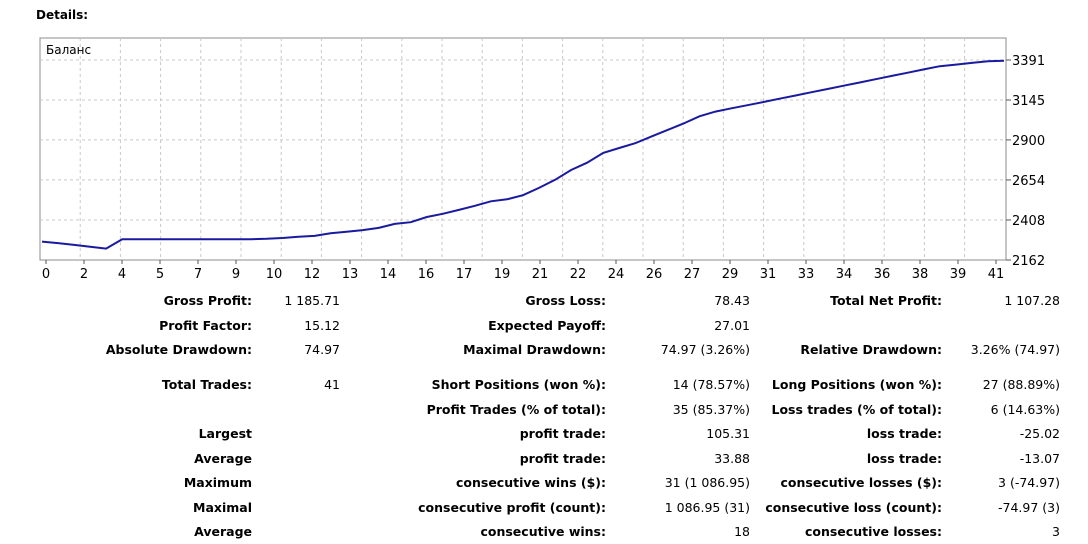 The width and height of the screenshot is (1088, 544). I want to click on legend-label: Баланс, so click(68, 50).